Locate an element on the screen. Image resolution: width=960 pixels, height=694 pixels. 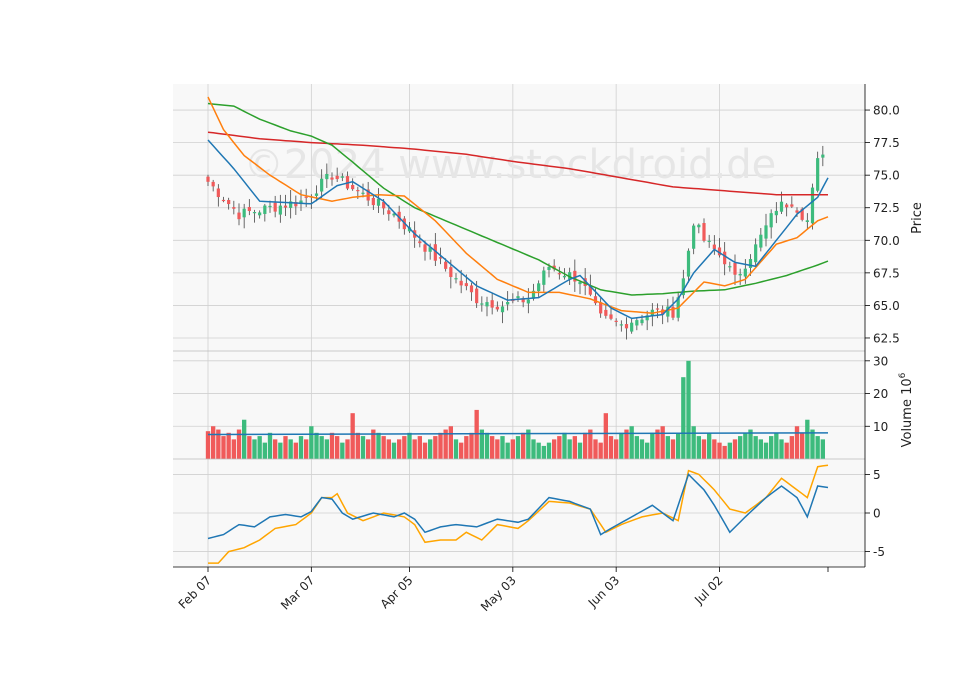
y-tick-label-oscillator: -5 is located at coordinates (879, 552).